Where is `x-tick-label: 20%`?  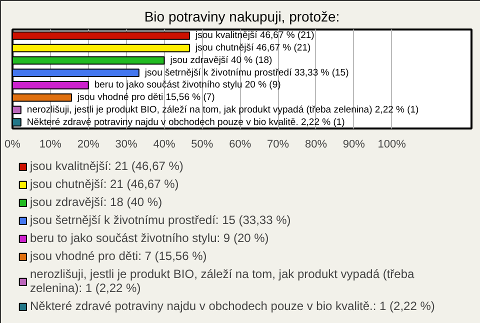 x-tick-label: 20% is located at coordinates (88, 144).